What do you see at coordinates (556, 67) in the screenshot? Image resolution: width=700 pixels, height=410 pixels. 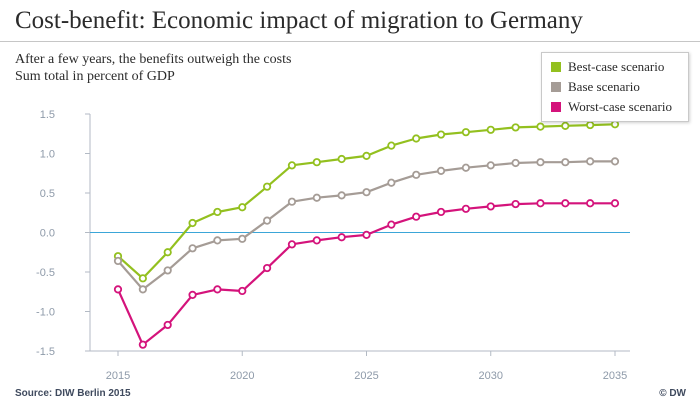 I see `legend-swatch-best-case` at bounding box center [556, 67].